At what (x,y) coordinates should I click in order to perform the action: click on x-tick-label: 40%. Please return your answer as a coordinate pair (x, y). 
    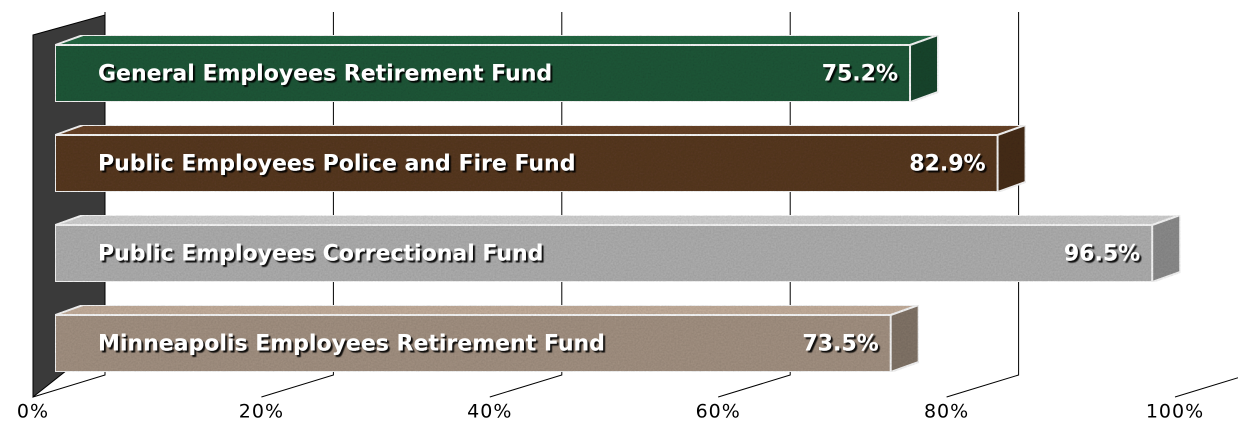
    Looking at the image, I should click on (489, 412).